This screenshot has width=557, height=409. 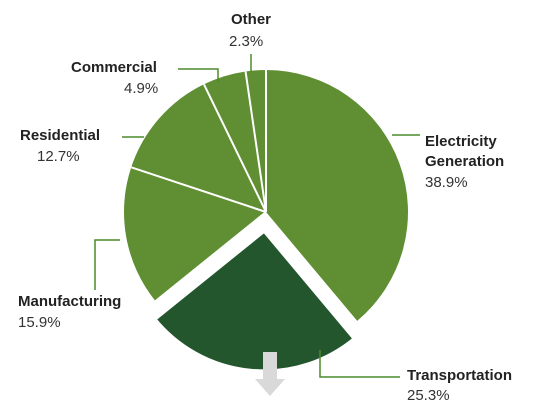 I want to click on label-electricity-value: 38.9%, so click(x=446, y=182).